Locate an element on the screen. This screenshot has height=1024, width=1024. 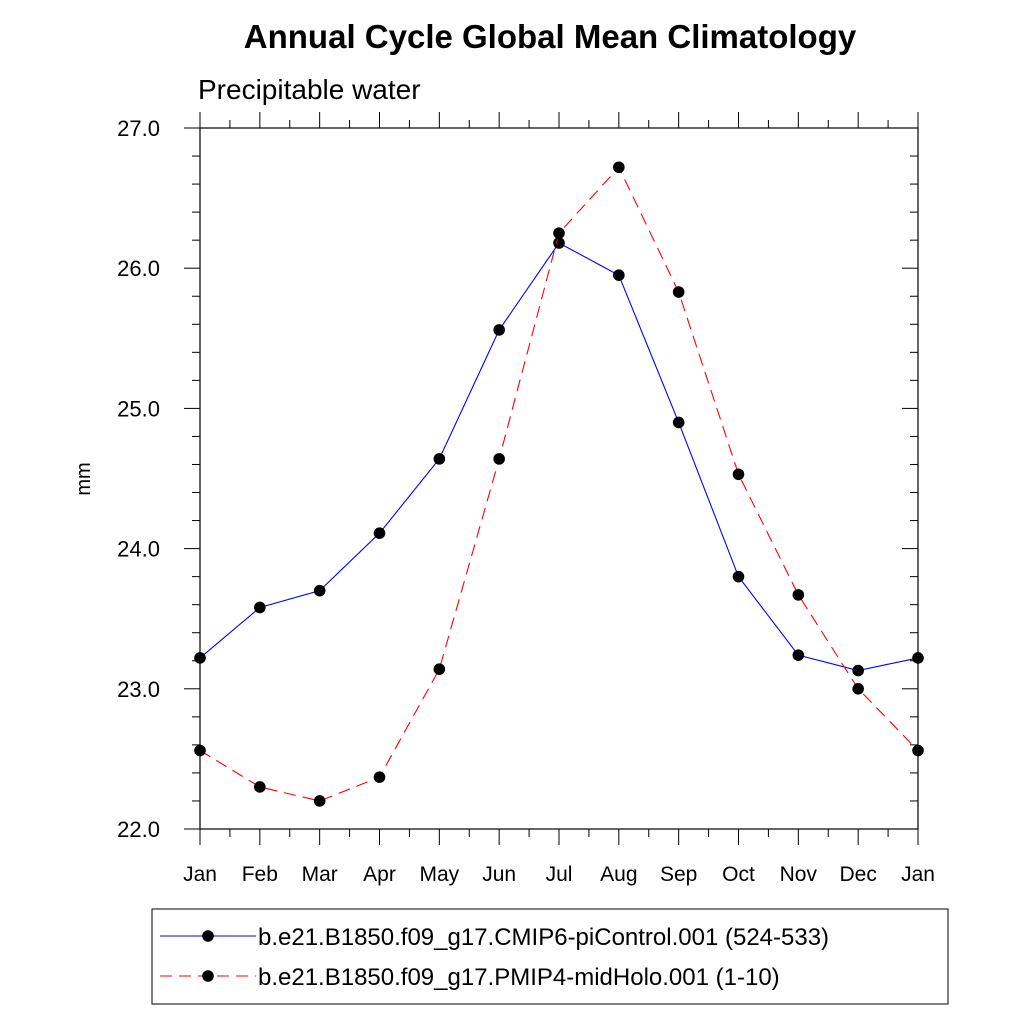
x-tick-label: Feb is located at coordinates (260, 874).